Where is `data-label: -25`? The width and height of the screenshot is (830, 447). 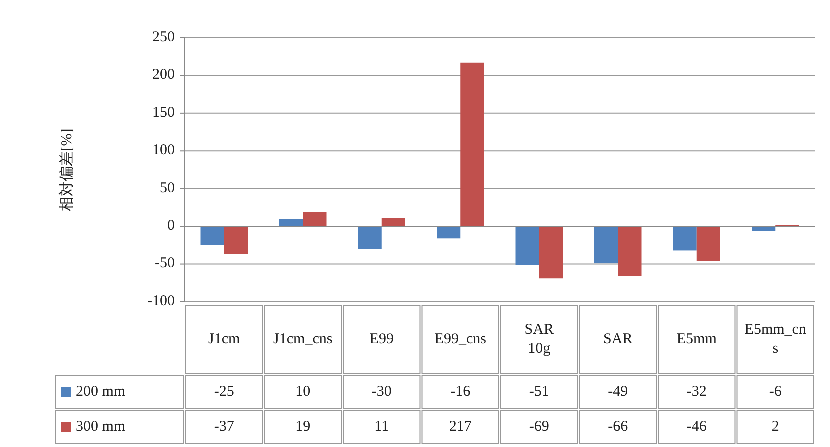
data-label: -25 is located at coordinates (224, 392).